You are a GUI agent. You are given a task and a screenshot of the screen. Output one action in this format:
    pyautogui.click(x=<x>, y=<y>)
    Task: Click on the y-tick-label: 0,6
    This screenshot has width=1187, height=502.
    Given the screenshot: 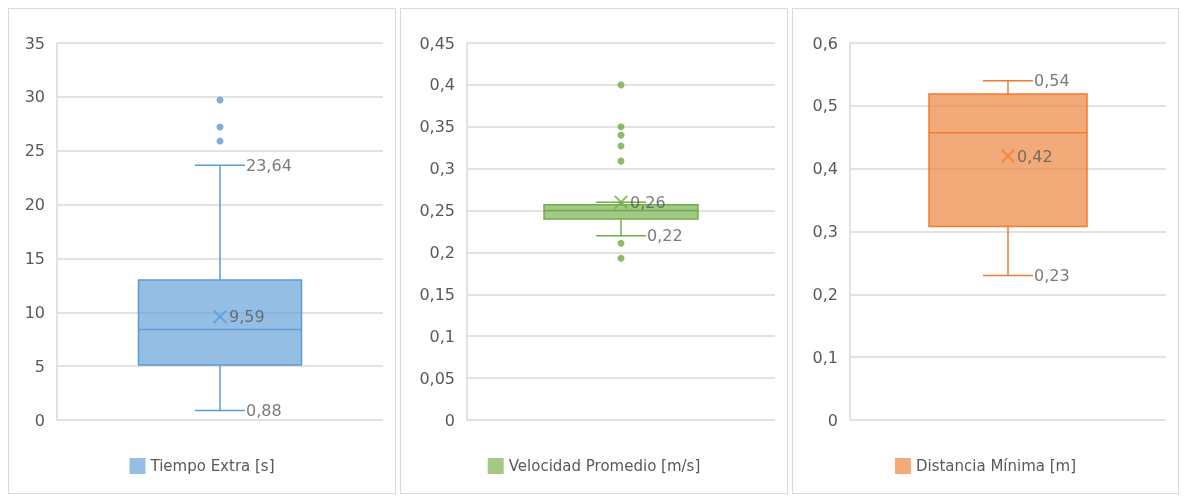 What is the action you would take?
    pyautogui.click(x=825, y=43)
    